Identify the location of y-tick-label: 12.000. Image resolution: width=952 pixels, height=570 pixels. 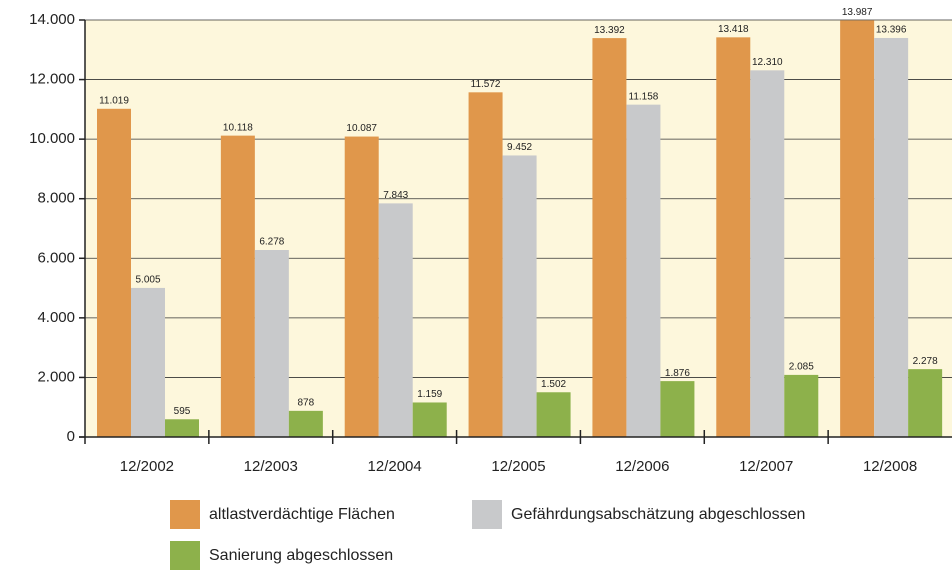
(52, 79).